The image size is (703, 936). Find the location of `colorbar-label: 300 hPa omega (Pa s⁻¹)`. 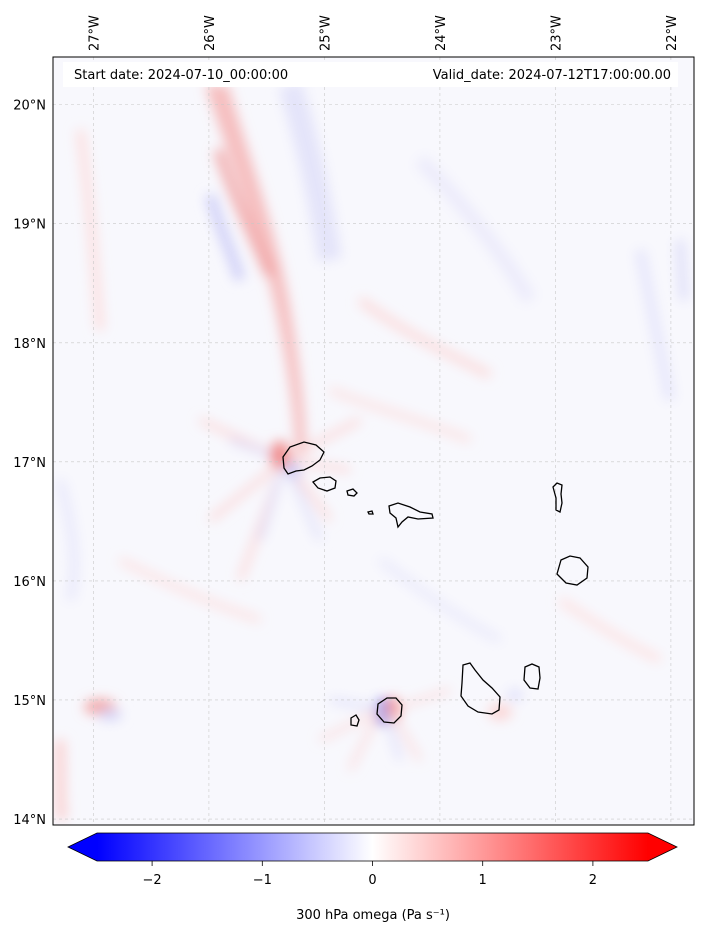

colorbar-label: 300 hPa omega (Pa s⁻¹) is located at coordinates (373, 915).